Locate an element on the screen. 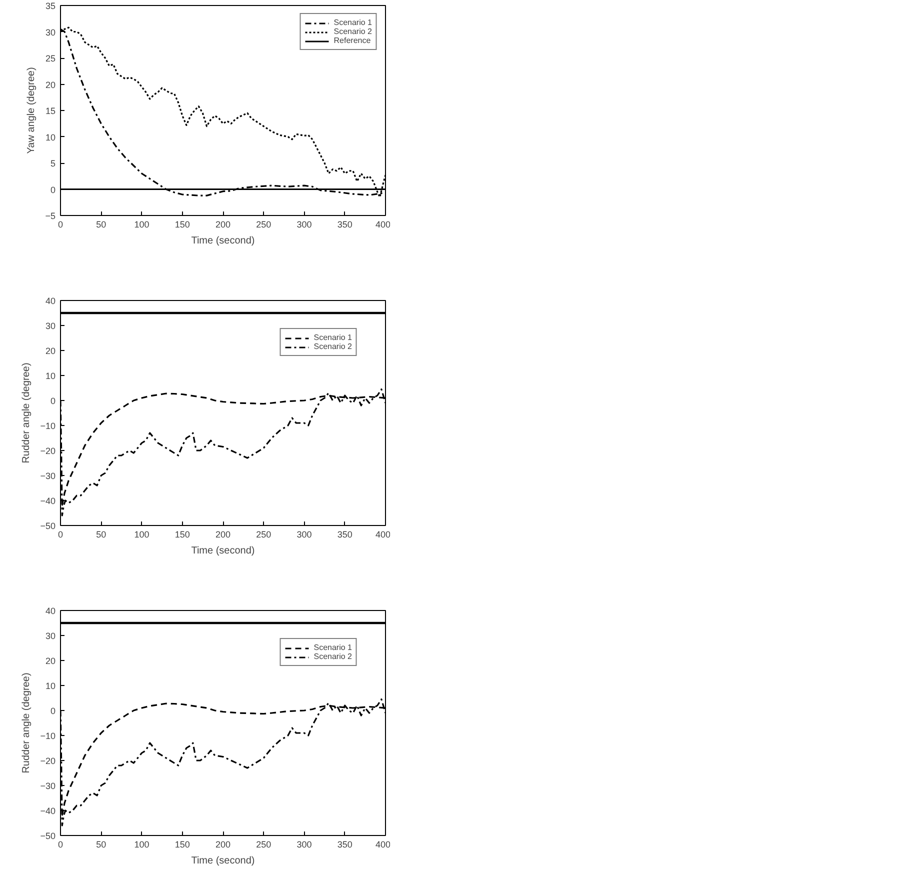 Image resolution: width=901 pixels, height=886 pixels. y-tick-label: 5 is located at coordinates (53, 163).